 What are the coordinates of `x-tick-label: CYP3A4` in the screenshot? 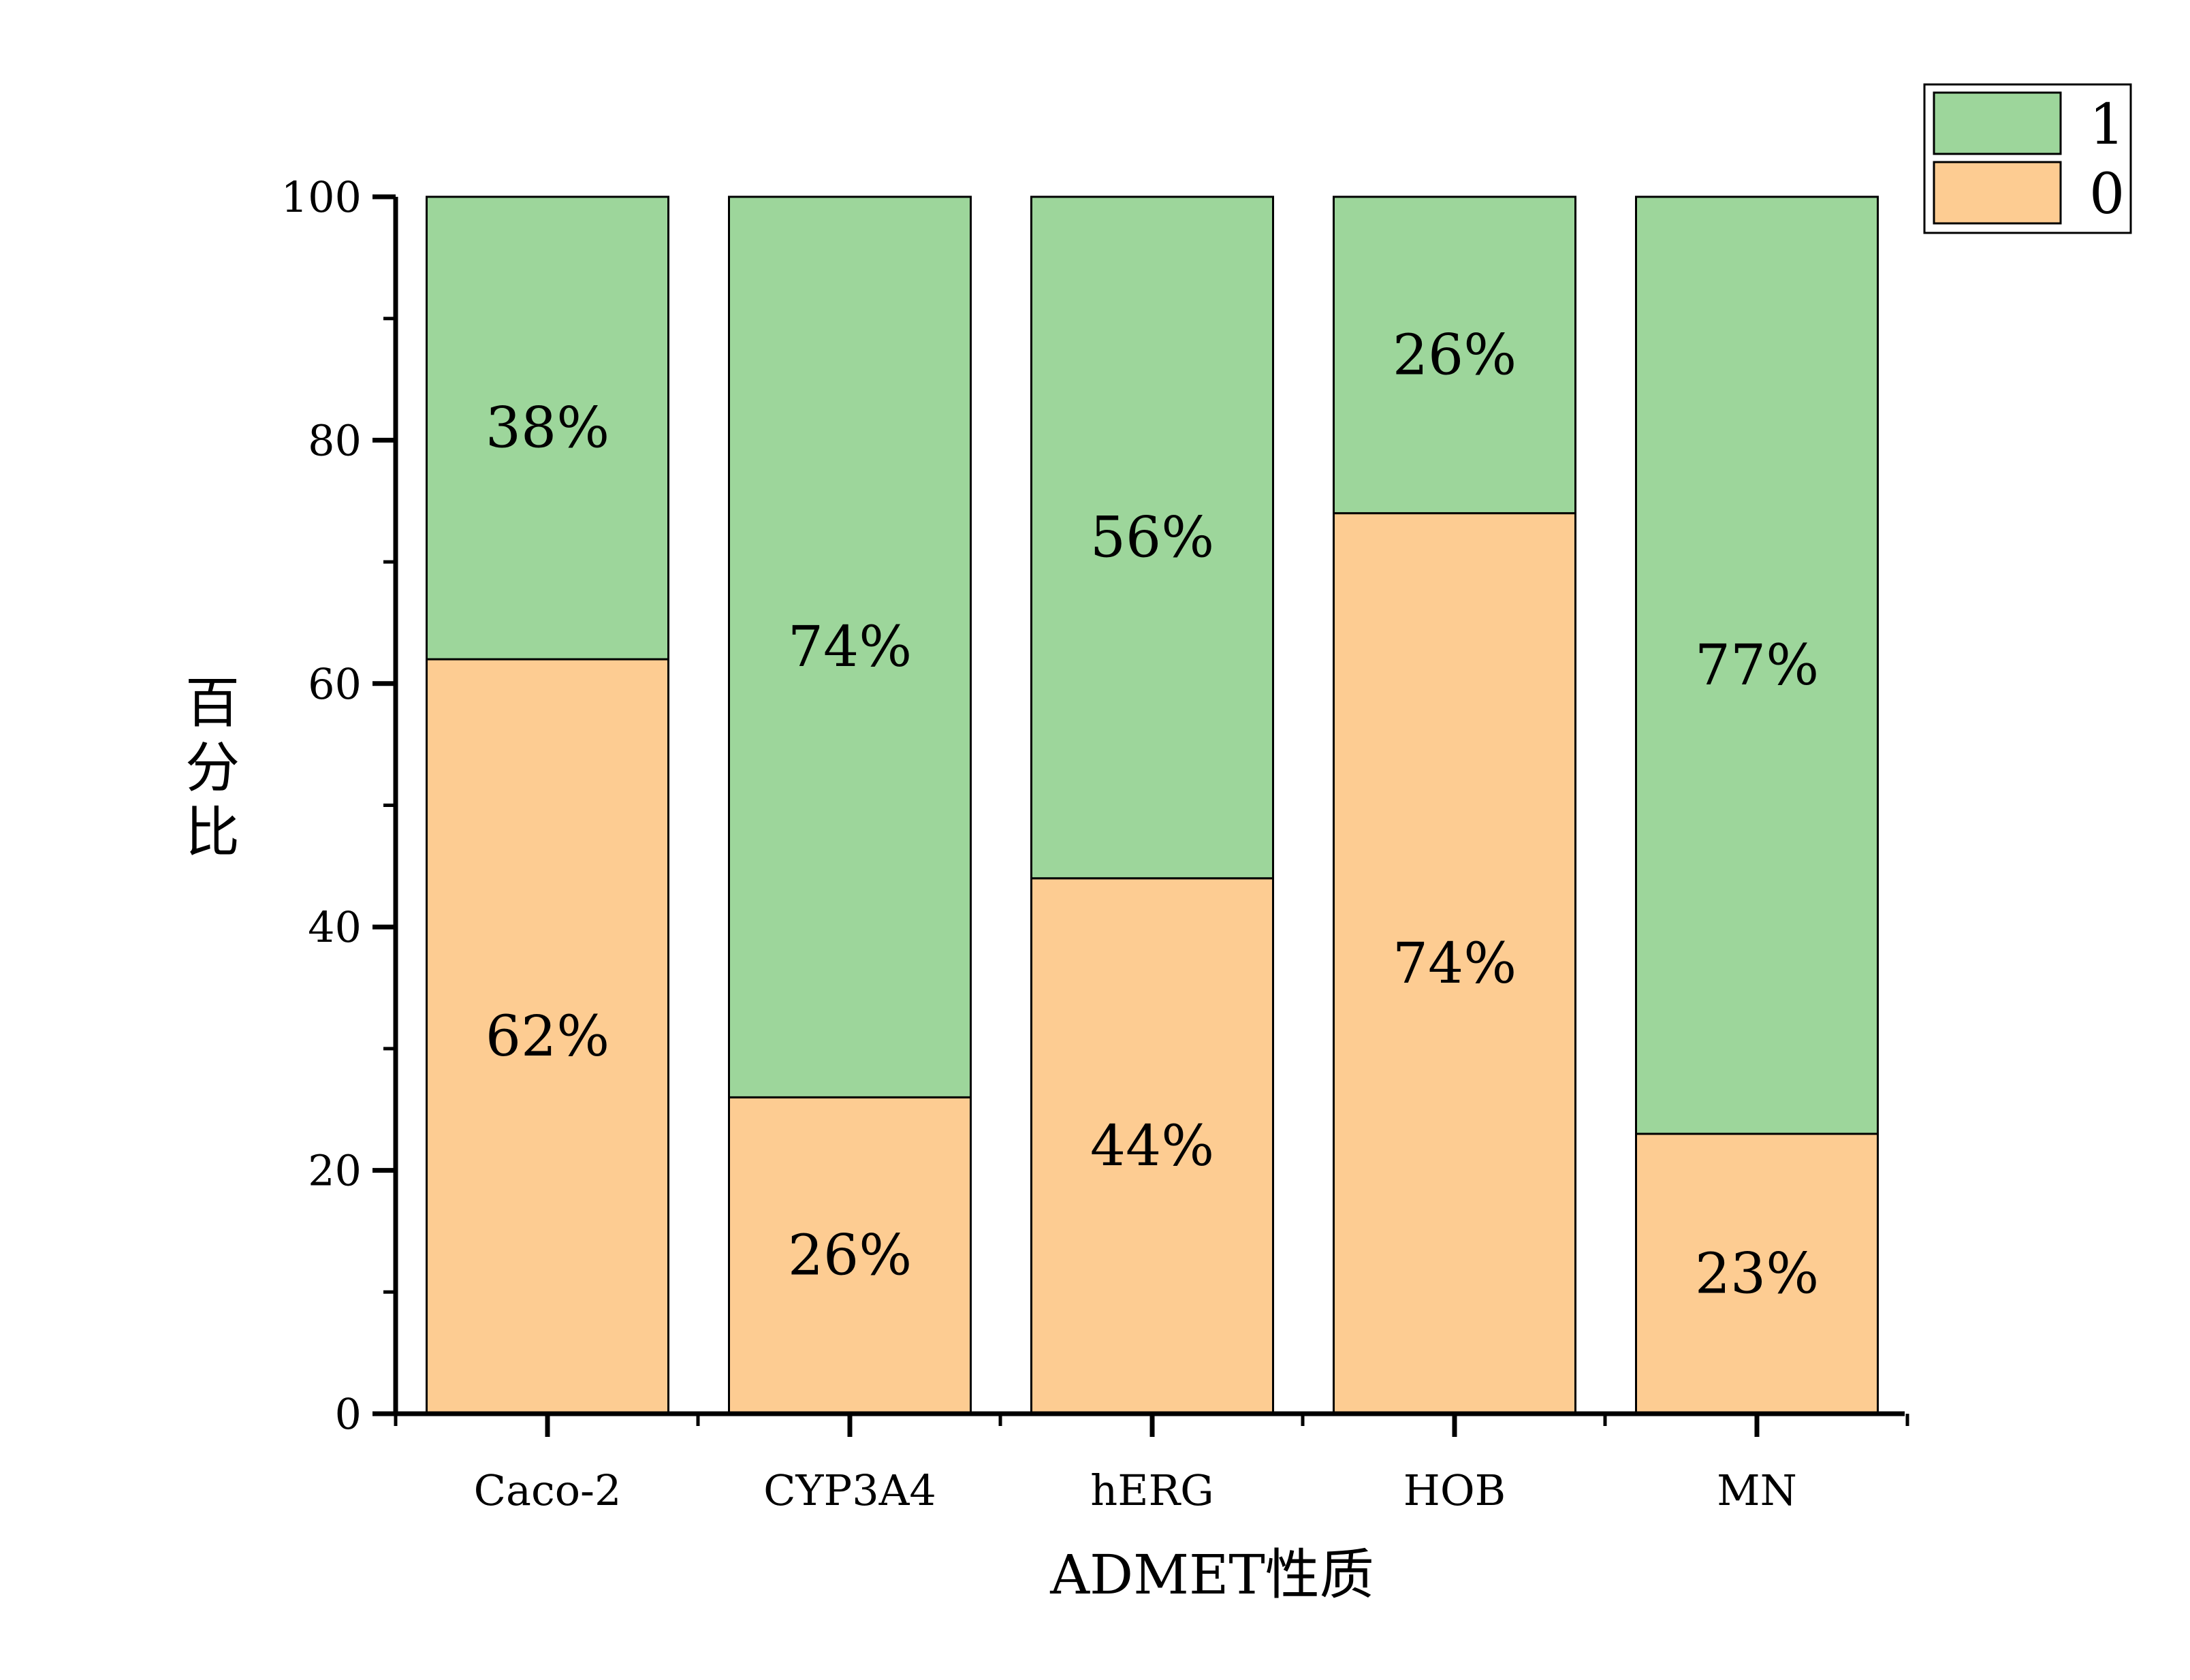 It's located at (849, 1490).